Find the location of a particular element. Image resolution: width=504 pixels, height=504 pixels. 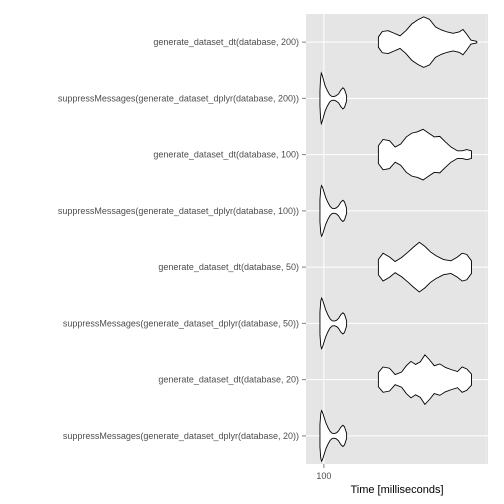

y-tick-label: generate_dataset_dt(database, 100) is located at coordinates (226, 155).